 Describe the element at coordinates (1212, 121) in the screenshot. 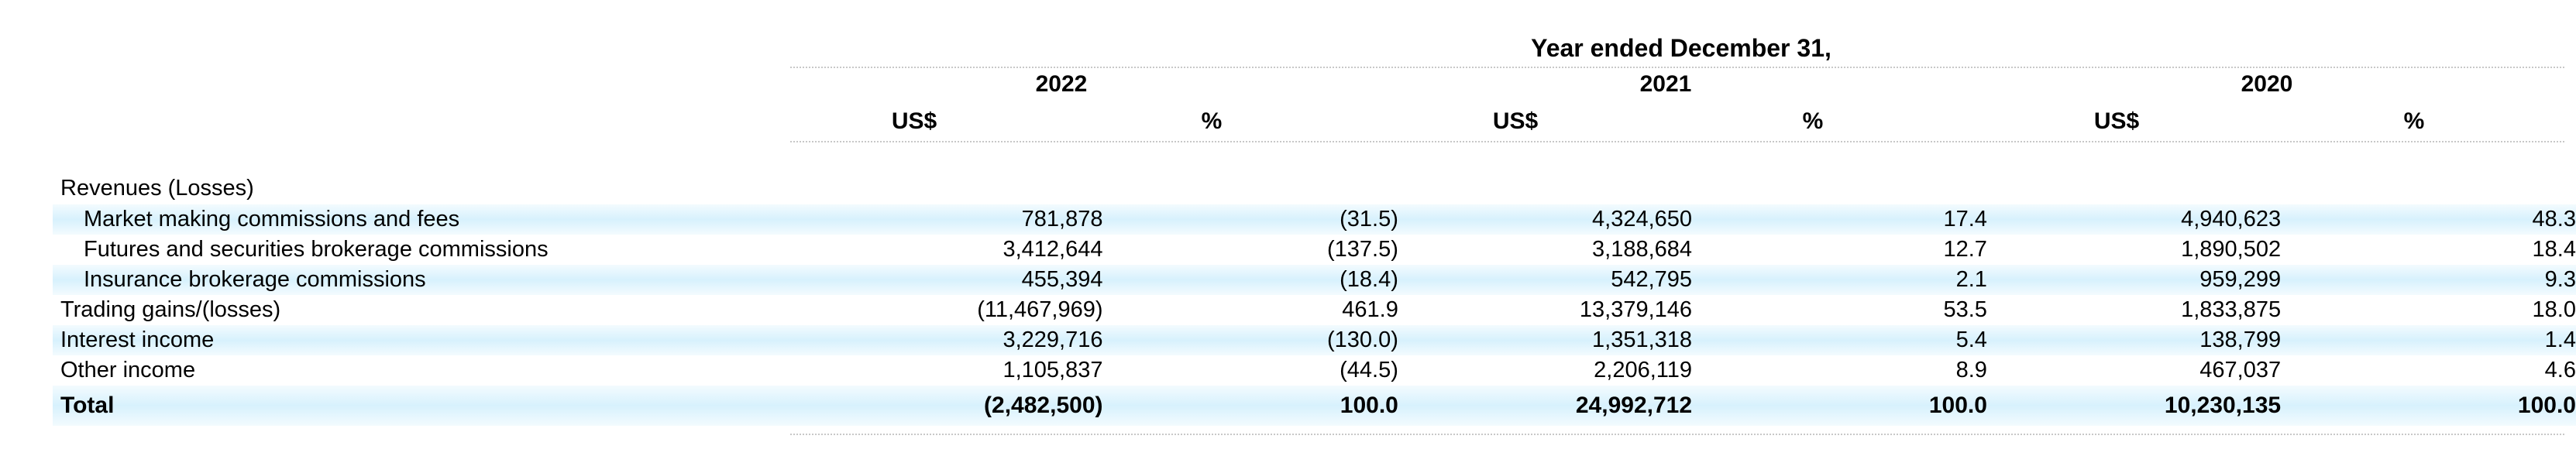

I see `unit-heading-pct-2022: %` at that location.